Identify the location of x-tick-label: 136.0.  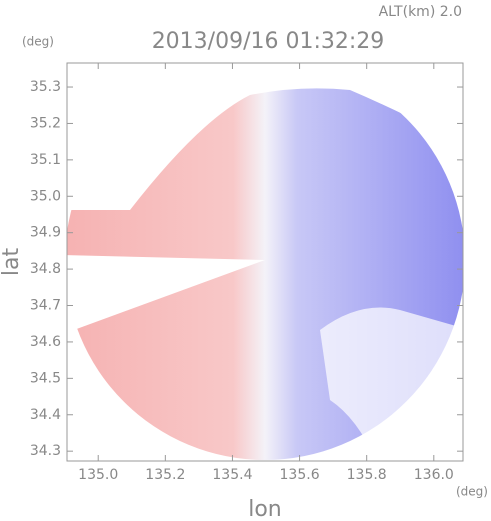
(434, 475).